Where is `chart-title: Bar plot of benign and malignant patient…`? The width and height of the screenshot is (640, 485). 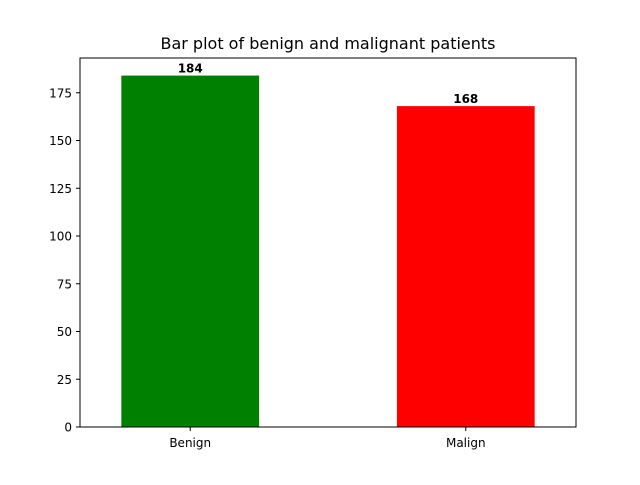 chart-title: Bar plot of benign and malignant patient… is located at coordinates (327, 43).